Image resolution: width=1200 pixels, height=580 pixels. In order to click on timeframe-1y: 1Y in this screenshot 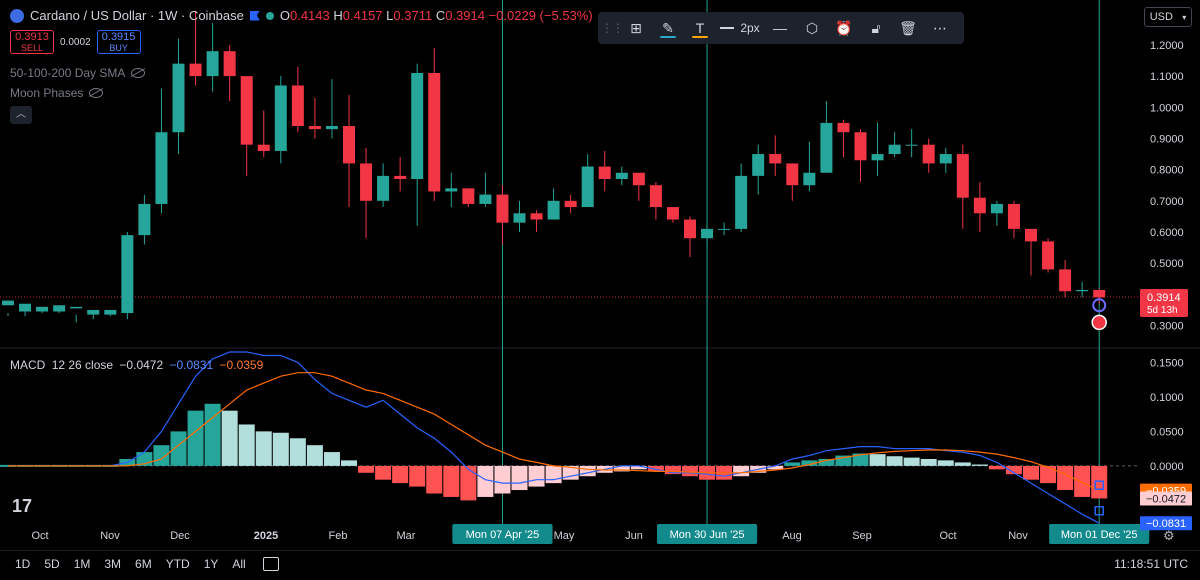, I will do `click(211, 564)`.